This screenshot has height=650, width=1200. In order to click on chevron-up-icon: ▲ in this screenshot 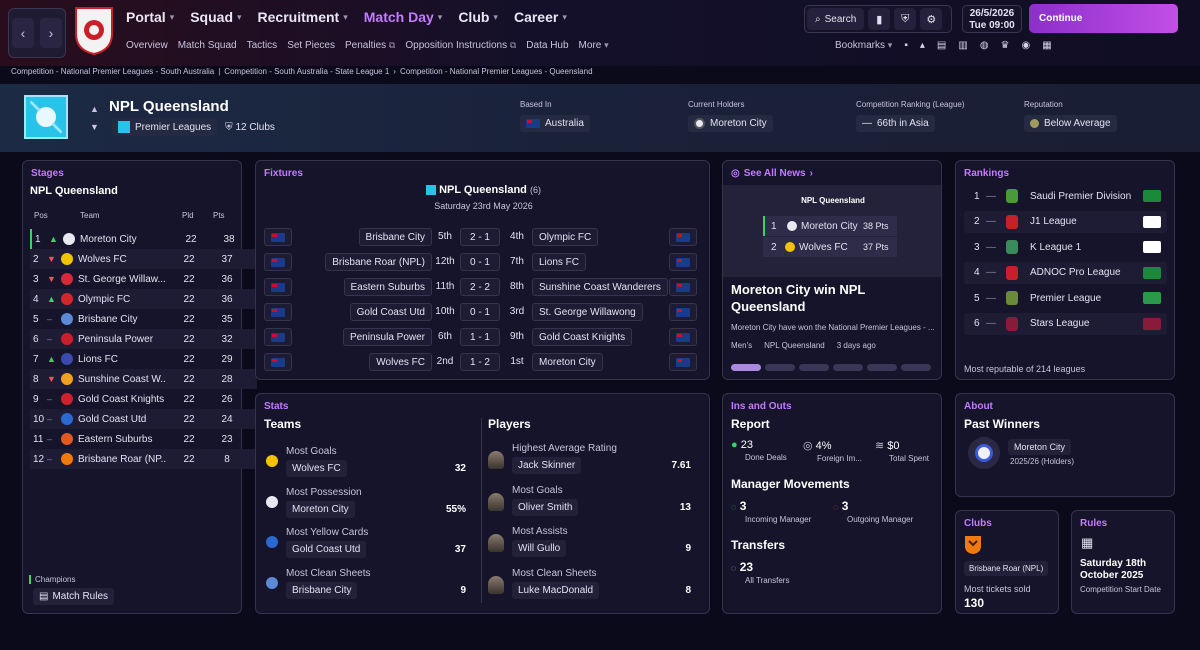, I will do `click(94, 109)`.